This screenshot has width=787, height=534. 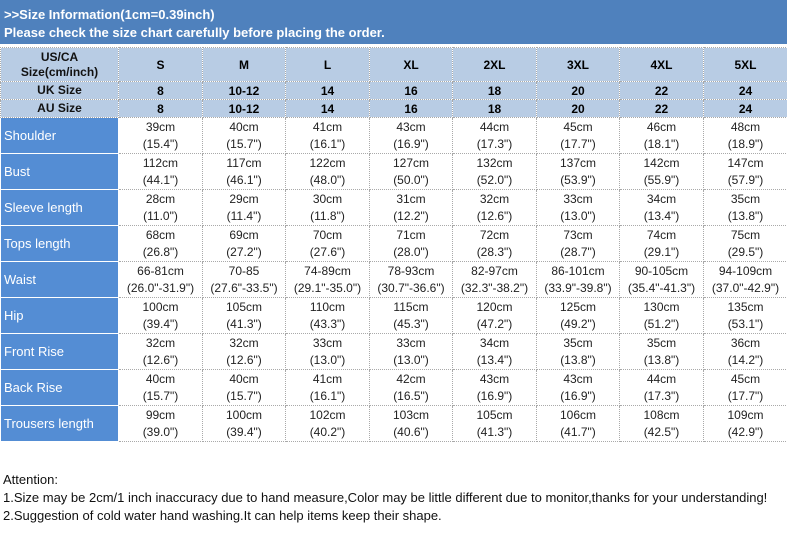 I want to click on measurement-label: Bust, so click(x=59, y=171).